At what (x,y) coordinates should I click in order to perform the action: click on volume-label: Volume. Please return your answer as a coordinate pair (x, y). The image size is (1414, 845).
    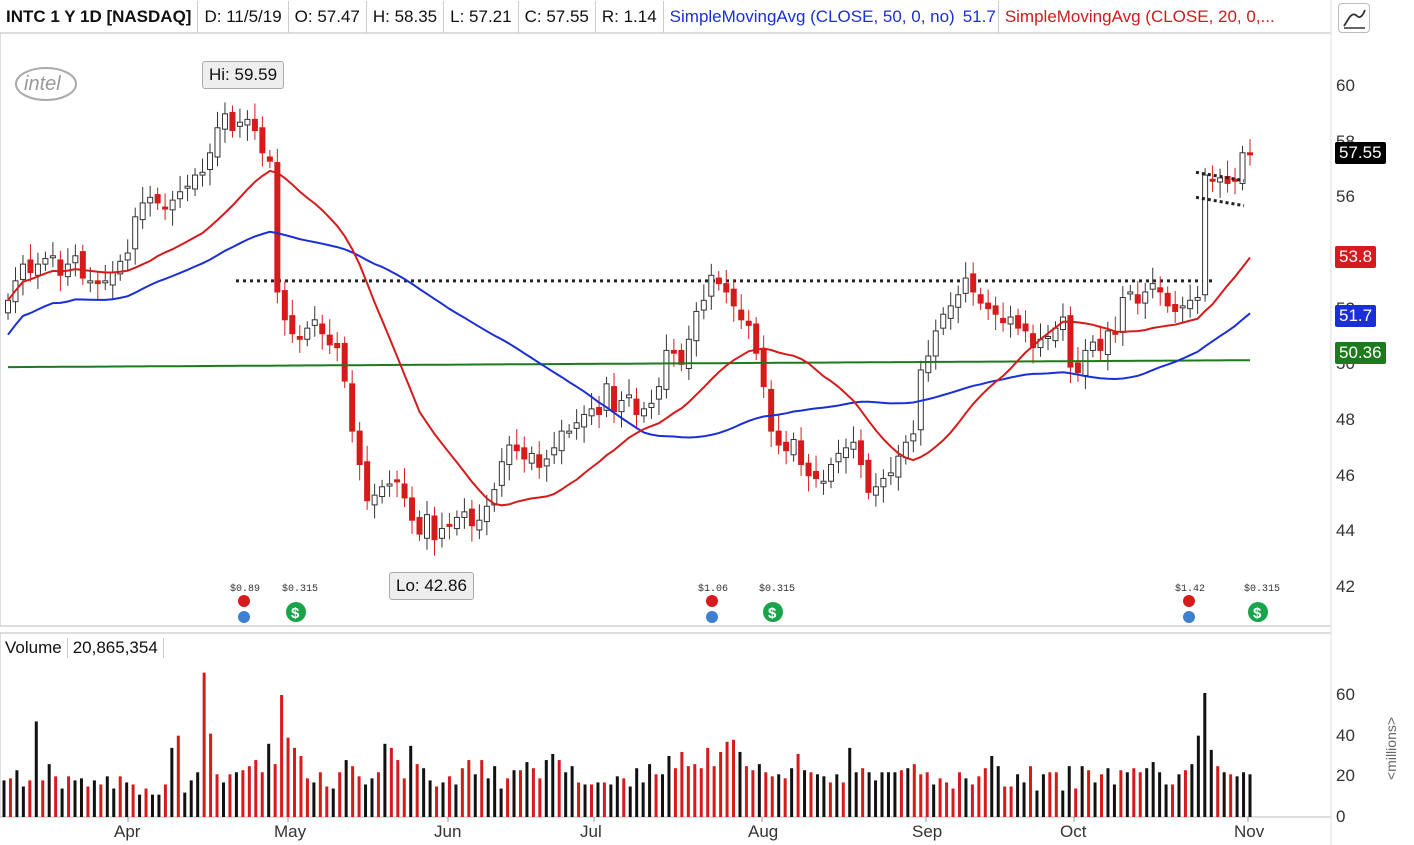
    Looking at the image, I should click on (34, 648).